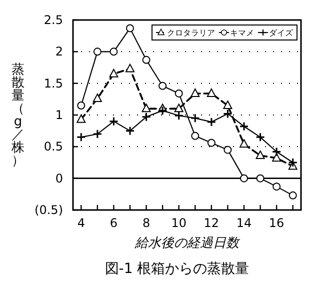 Image resolution: width=332 pixels, height=291 pixels. What do you see at coordinates (59, 115) in the screenshot?
I see `y-tick-label: 1` at bounding box center [59, 115].